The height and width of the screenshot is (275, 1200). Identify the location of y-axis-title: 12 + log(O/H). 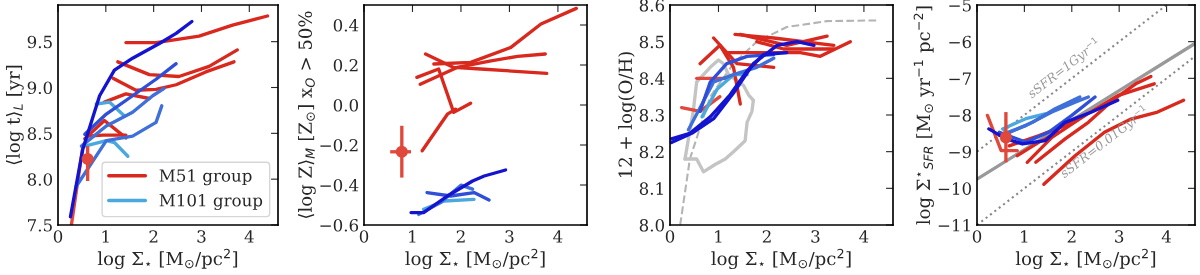
(627, 115).